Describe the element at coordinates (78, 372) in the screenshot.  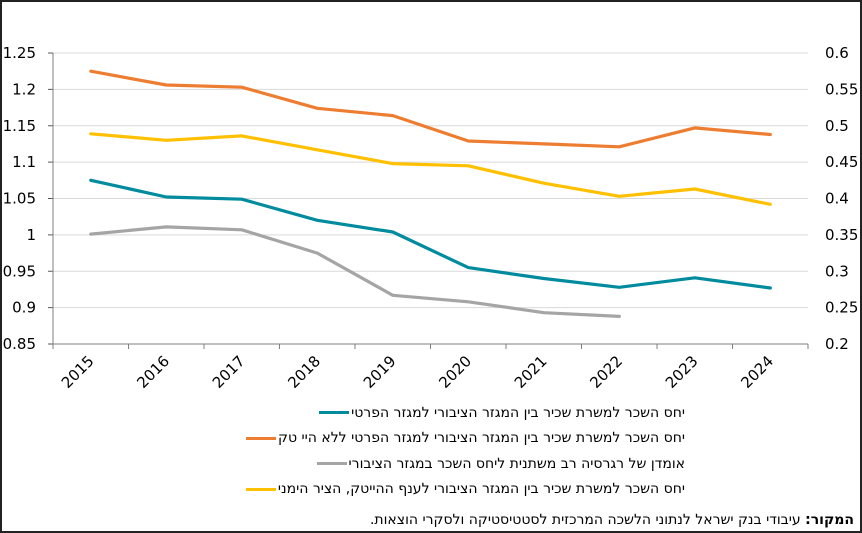
I see `x-axis-tick-label: 2015` at that location.